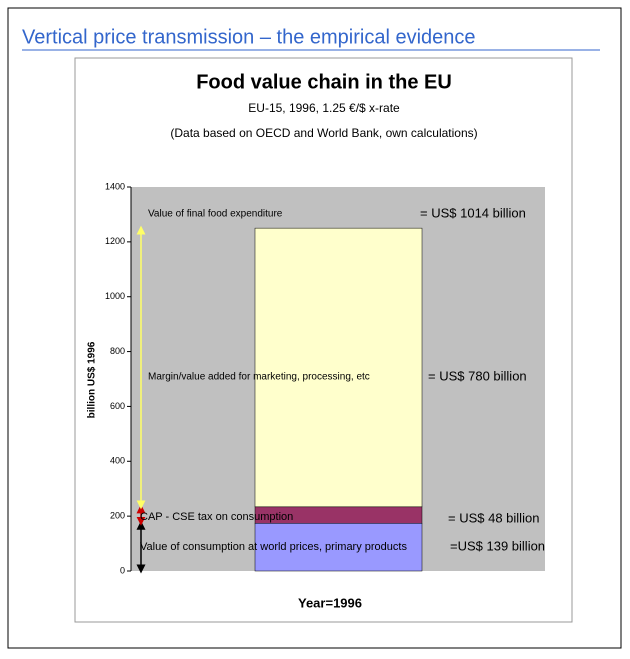  I want to click on annotation-amount: = US$ 1014 billion, so click(473, 212).